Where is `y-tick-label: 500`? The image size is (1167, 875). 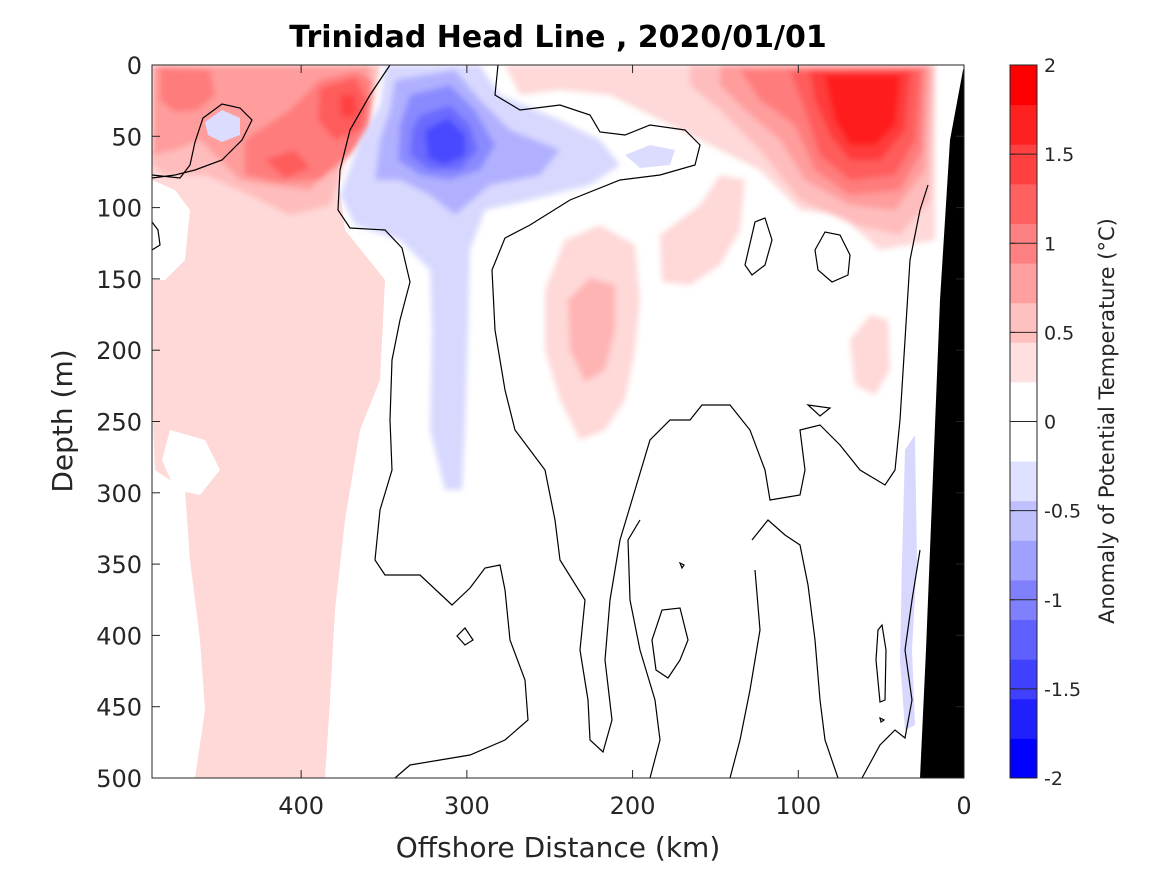 y-tick-label: 500 is located at coordinates (119, 779).